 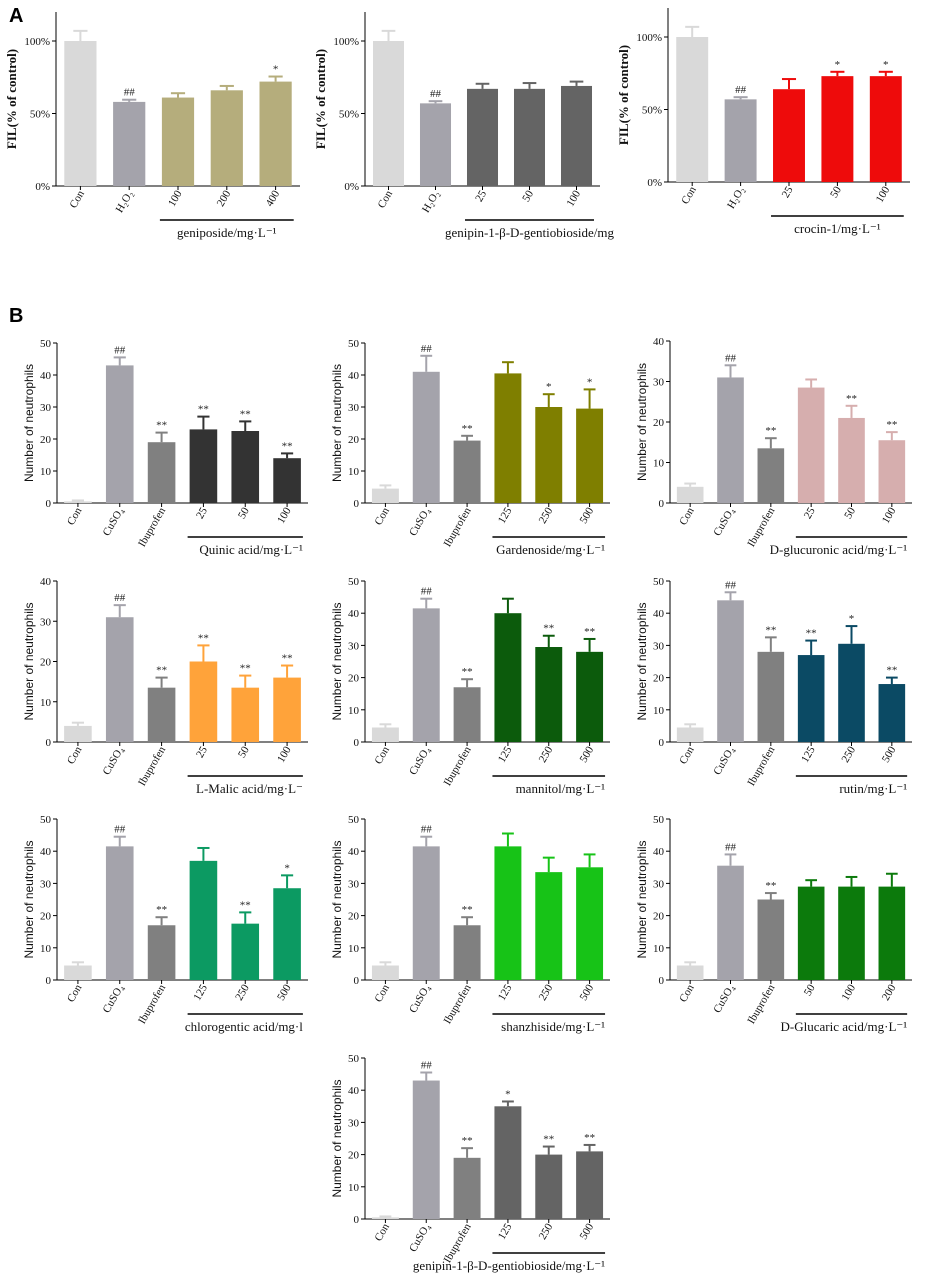 I want to click on y-tick-label: 0%, so click(x=351, y=187).